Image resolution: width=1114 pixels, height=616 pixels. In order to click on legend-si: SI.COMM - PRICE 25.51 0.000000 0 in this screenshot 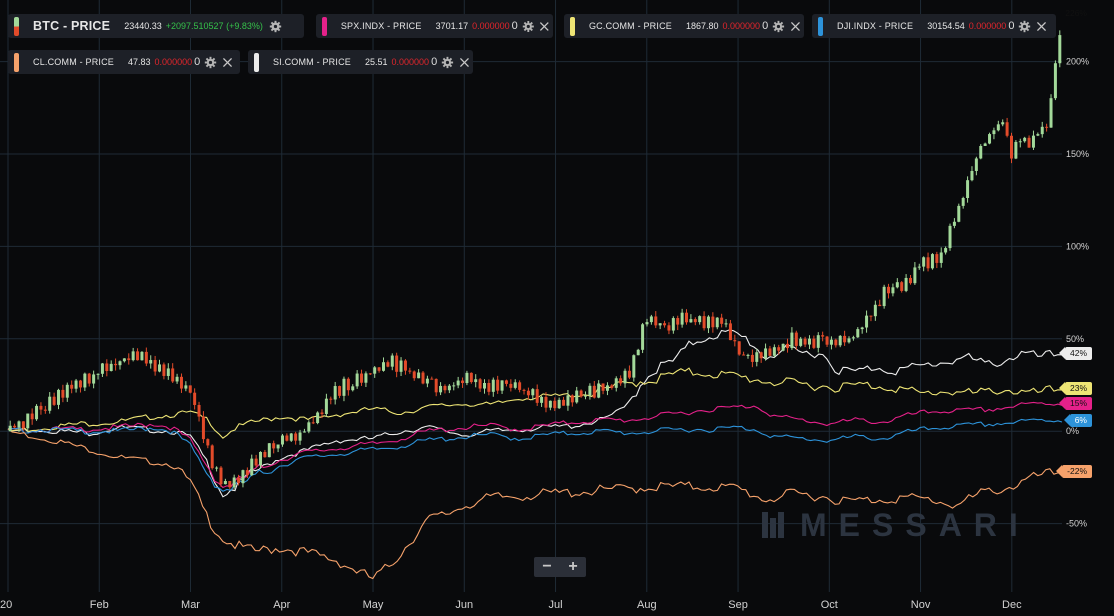, I will do `click(360, 62)`.